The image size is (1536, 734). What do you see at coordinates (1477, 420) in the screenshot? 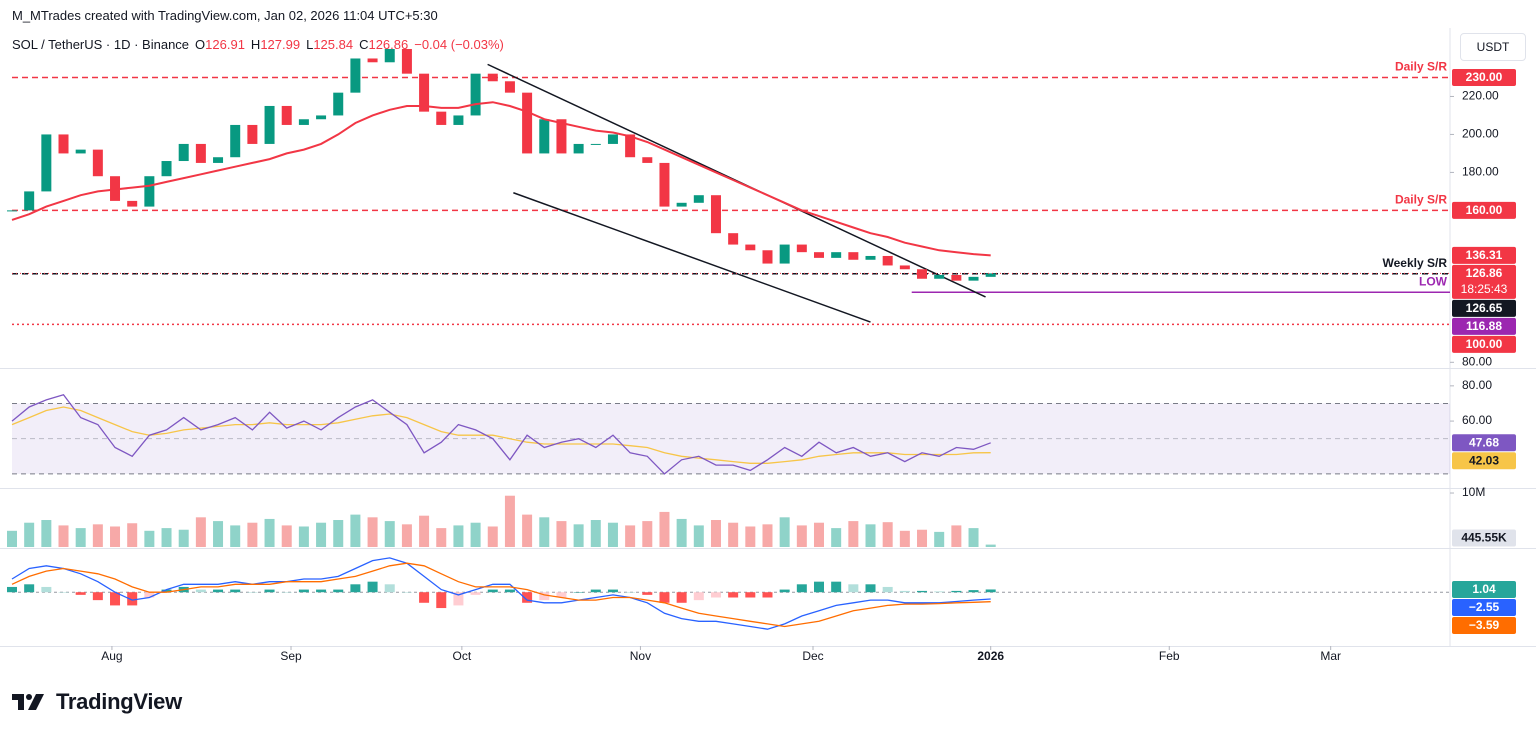
I see `y-tick-label: 60.00` at bounding box center [1477, 420].